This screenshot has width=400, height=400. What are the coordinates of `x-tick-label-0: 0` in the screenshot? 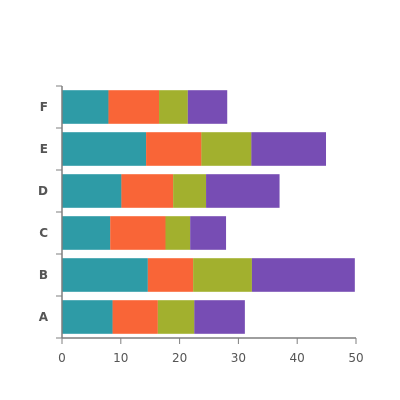 It's located at (62, 358).